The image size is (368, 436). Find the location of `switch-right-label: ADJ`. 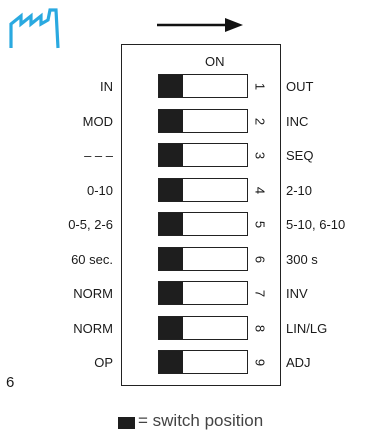

switch-right-label: ADJ is located at coordinates (298, 362).